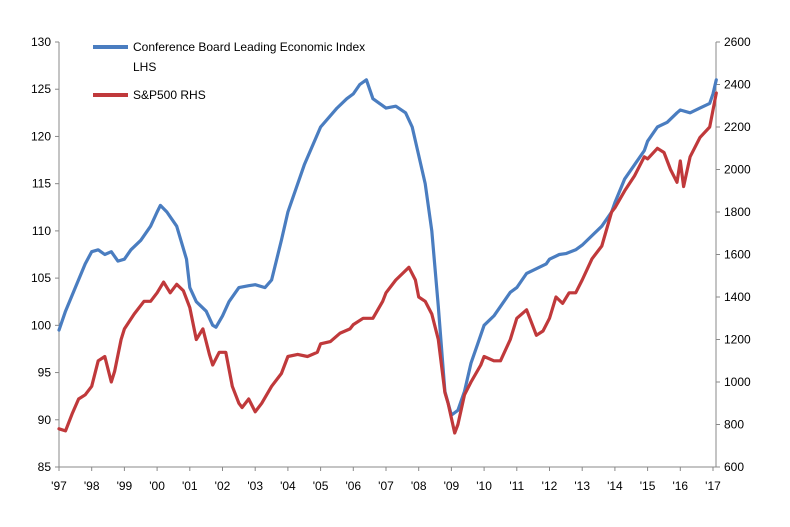 This screenshot has width=790, height=527. I want to click on x-tick-label: '07, so click(386, 486).